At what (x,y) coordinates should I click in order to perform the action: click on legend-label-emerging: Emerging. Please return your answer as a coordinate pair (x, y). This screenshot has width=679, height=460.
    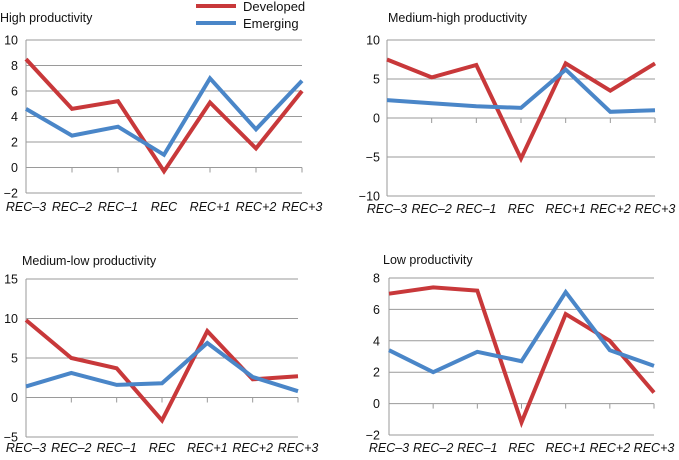
    Looking at the image, I should click on (271, 23).